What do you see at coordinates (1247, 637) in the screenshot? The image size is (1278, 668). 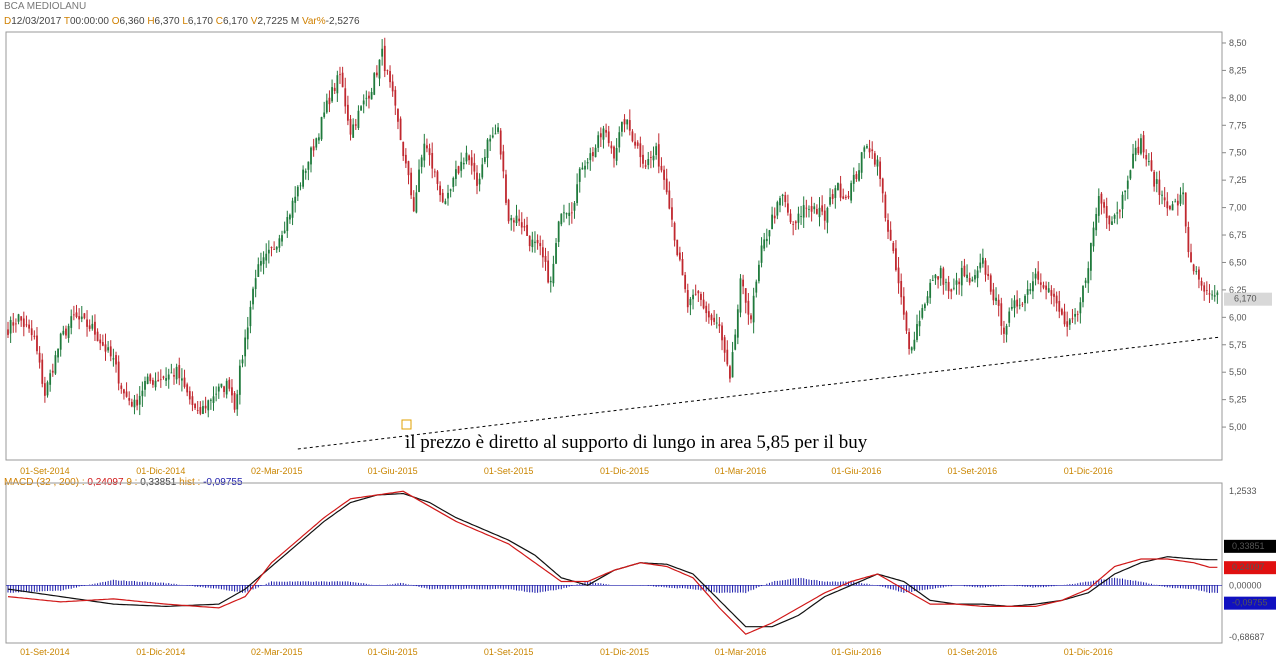 I see `macd-y-tick-label: -0,68687` at bounding box center [1247, 637].